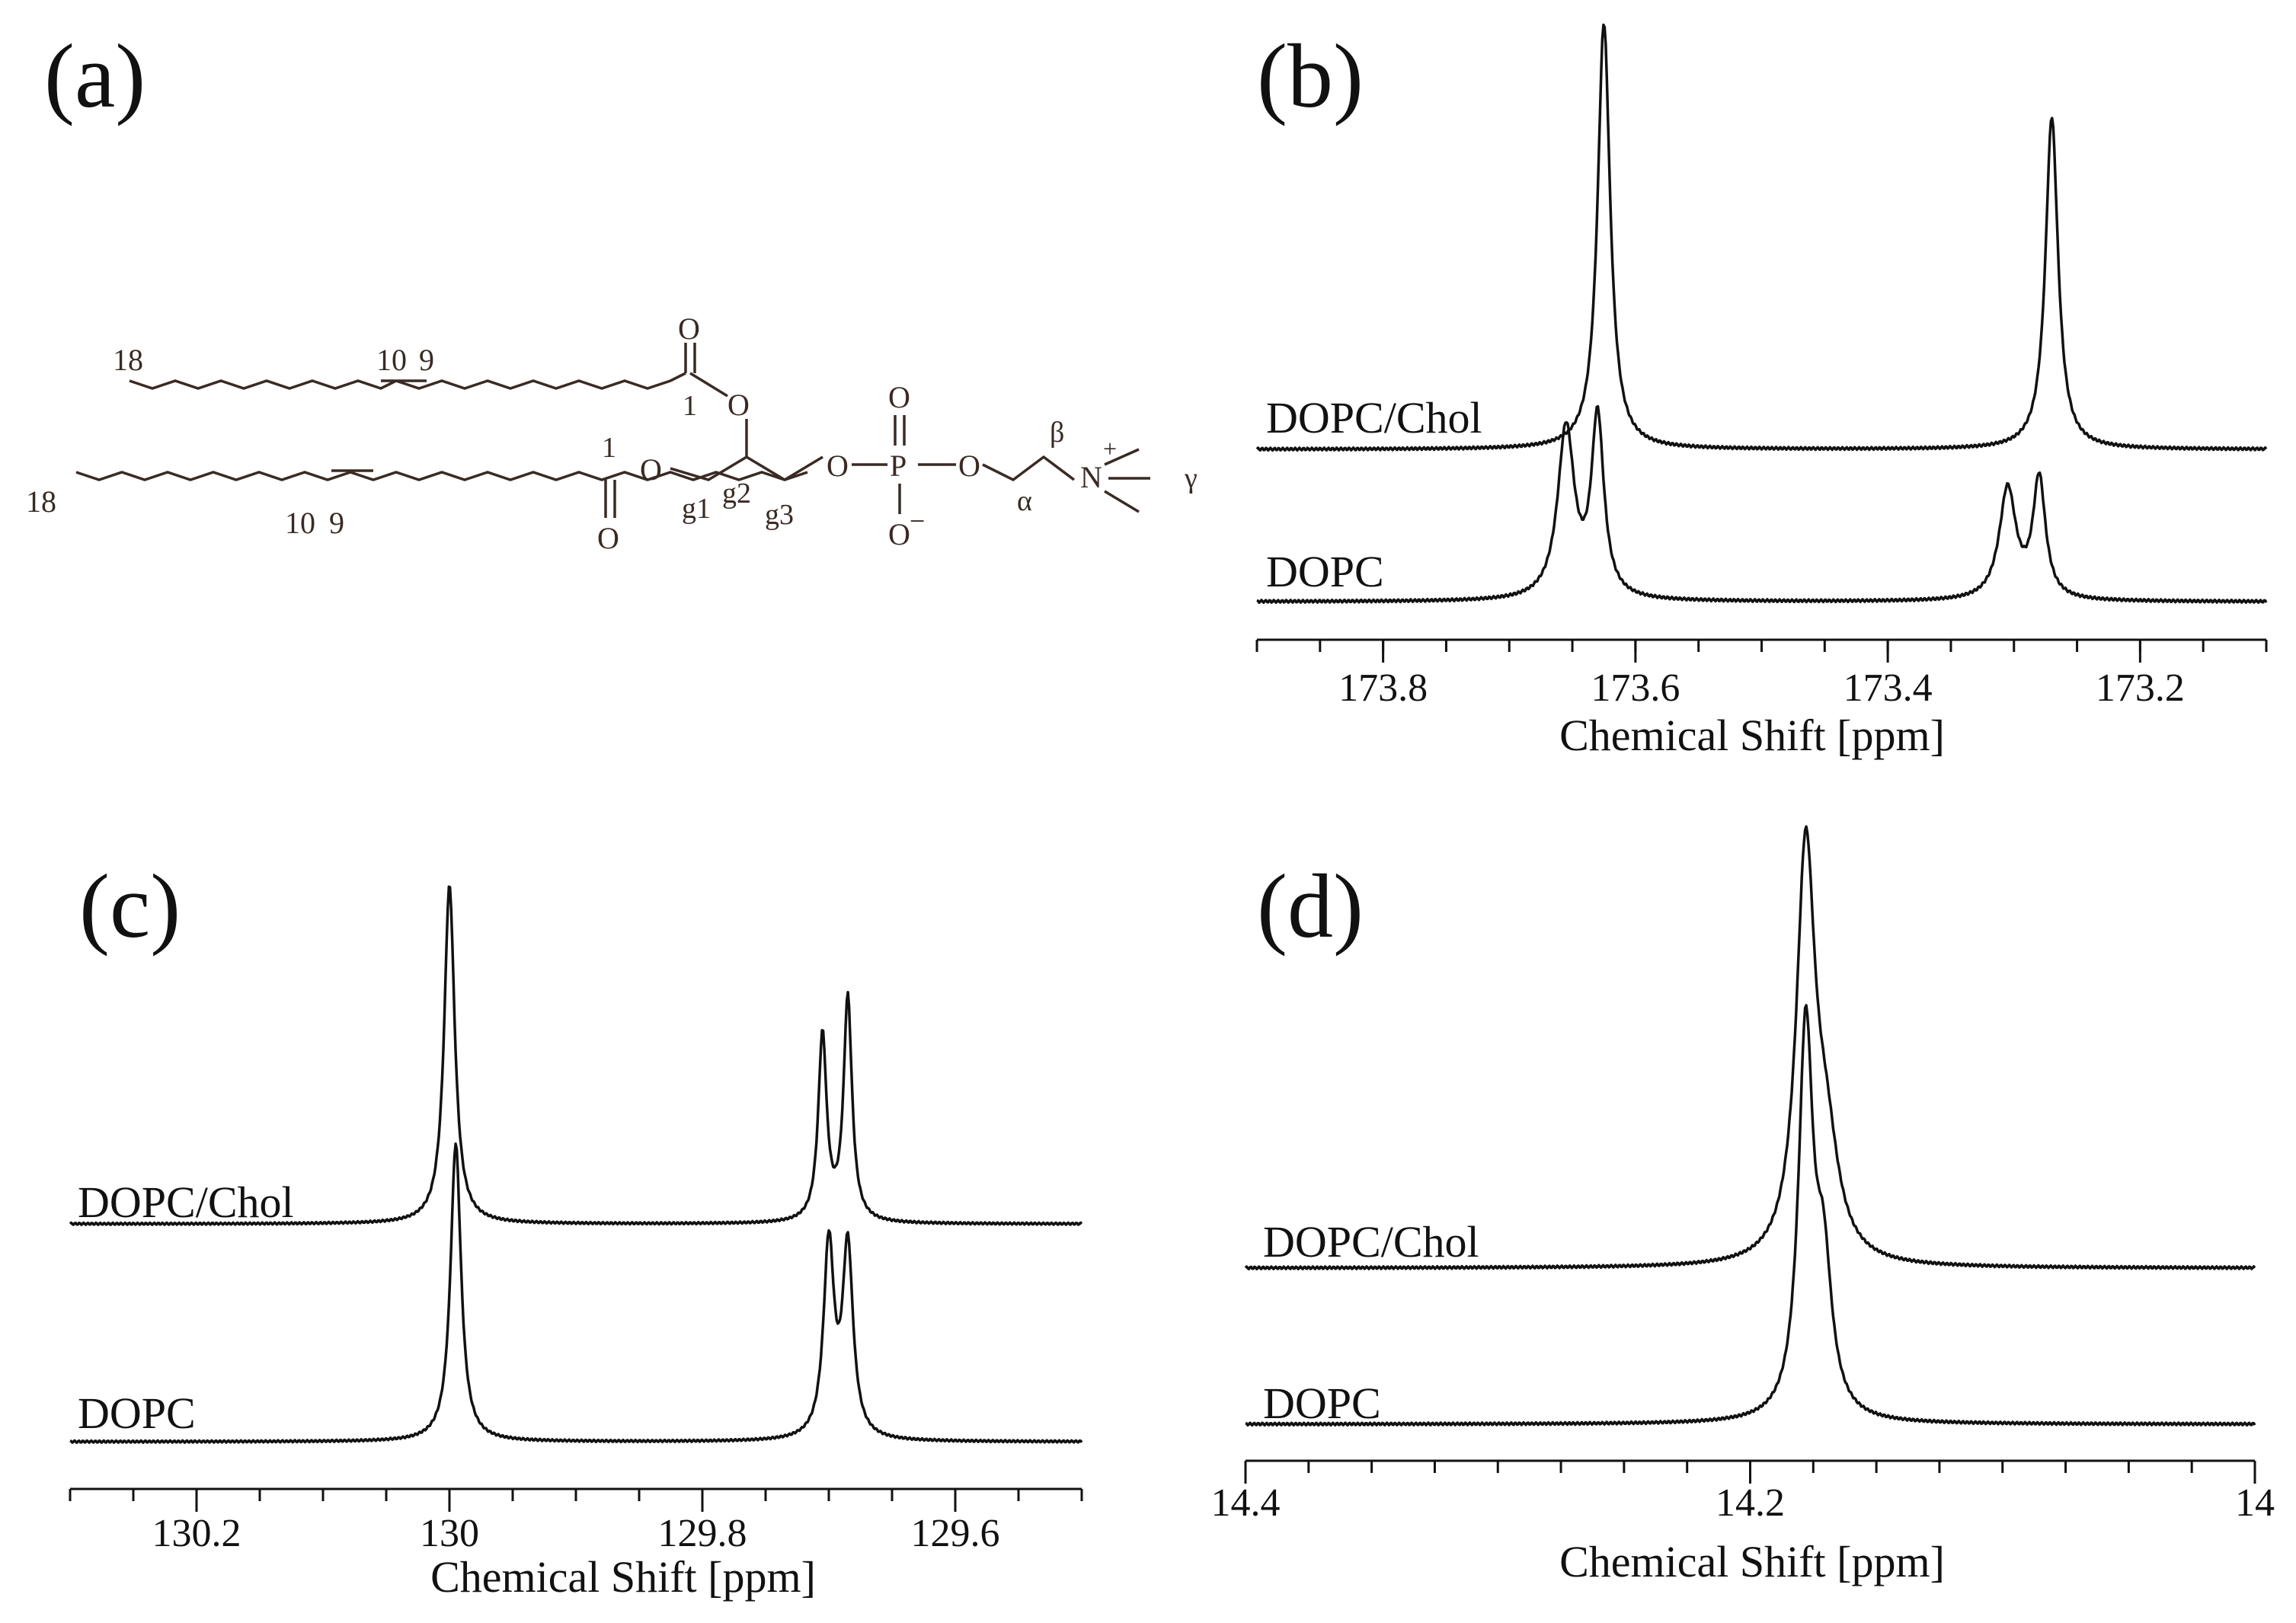  What do you see at coordinates (1322, 1403) in the screenshot?
I see `panel-d-series-2-label: DOPC` at bounding box center [1322, 1403].